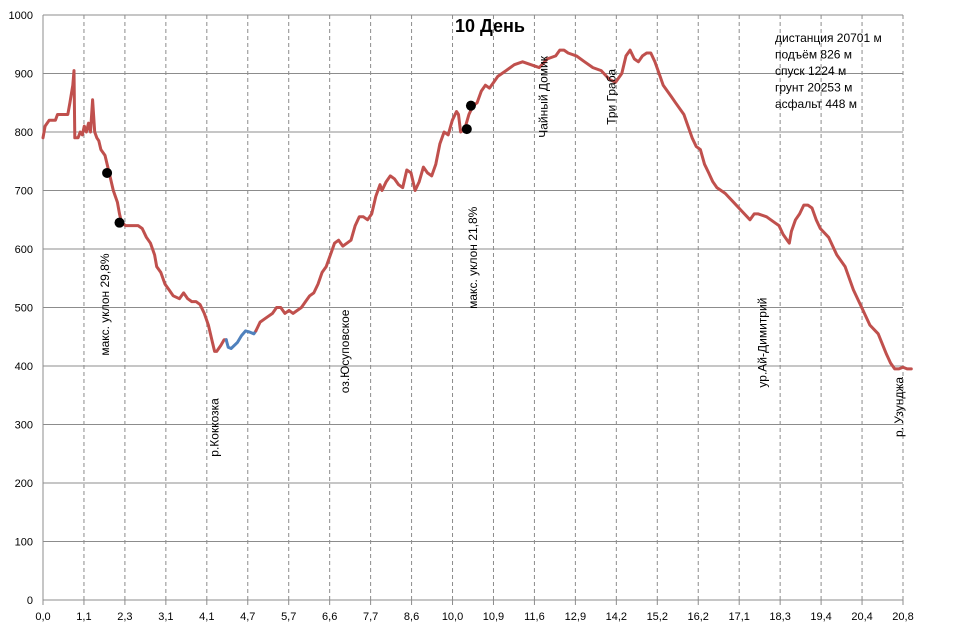 The image size is (977, 638). Describe the element at coordinates (473, 257) in the screenshot. I see `annotation-label: макс. уклон 21,8%` at that location.